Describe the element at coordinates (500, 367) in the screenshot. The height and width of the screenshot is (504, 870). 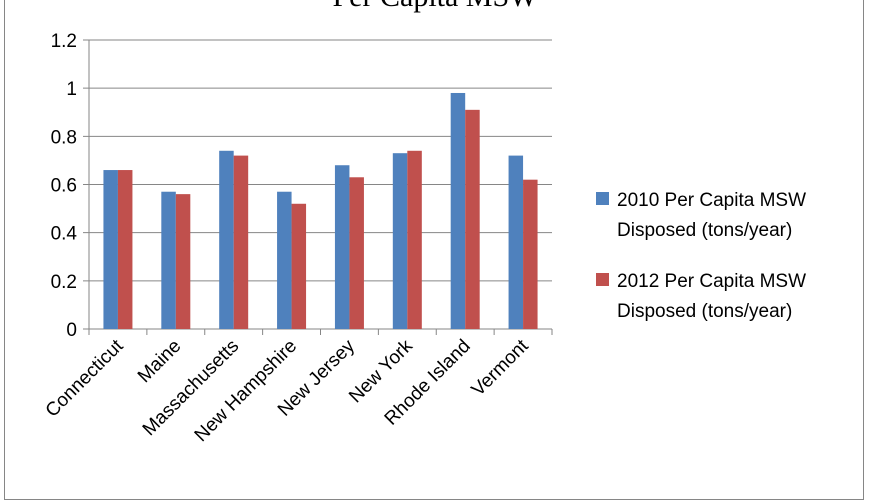
I see `x-category-label: Vermont` at that location.